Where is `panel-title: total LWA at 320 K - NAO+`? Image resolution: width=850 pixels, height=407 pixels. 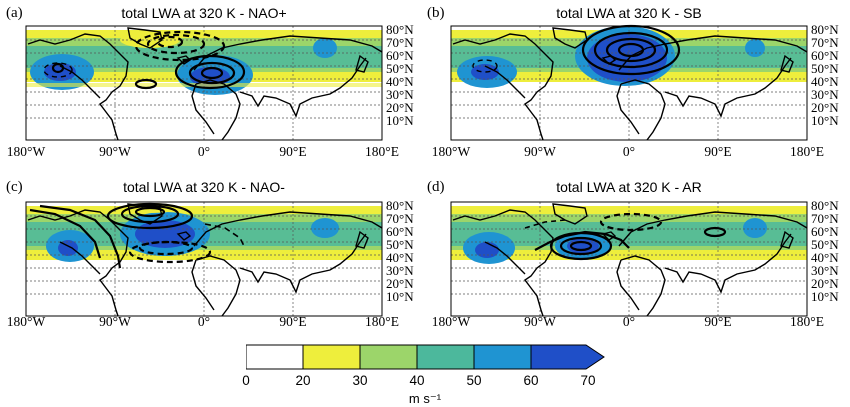
panel-title: total LWA at 320 K - NAO+ is located at coordinates (204, 13).